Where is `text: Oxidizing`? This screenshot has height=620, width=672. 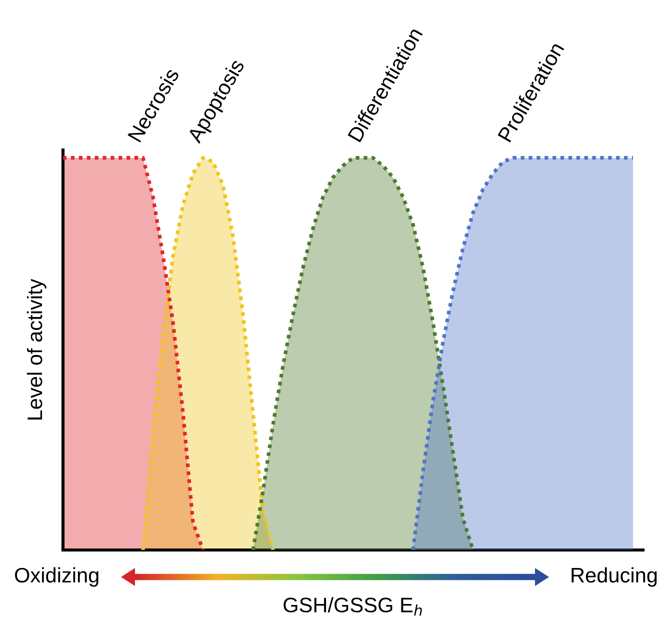 text: Oxidizing is located at coordinates (56, 577).